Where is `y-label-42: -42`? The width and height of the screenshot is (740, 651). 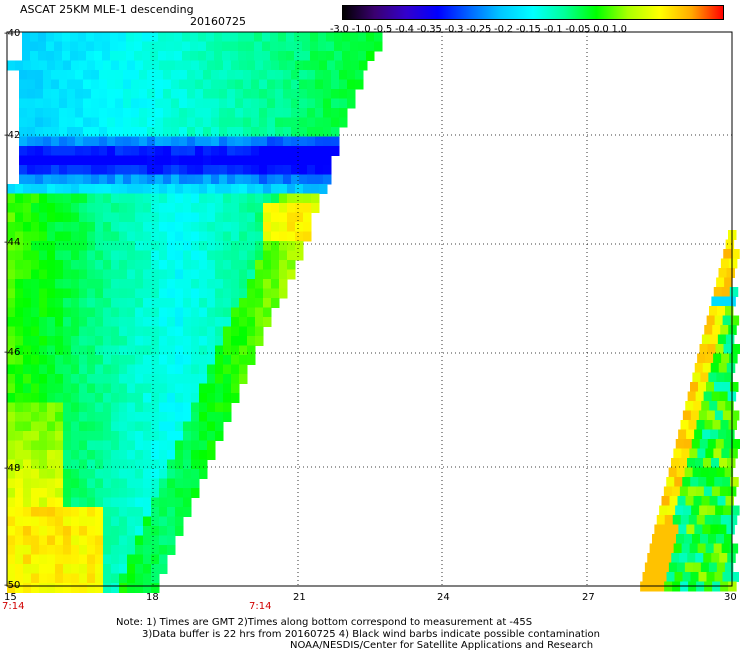
y-label-42: -42 is located at coordinates (12, 135).